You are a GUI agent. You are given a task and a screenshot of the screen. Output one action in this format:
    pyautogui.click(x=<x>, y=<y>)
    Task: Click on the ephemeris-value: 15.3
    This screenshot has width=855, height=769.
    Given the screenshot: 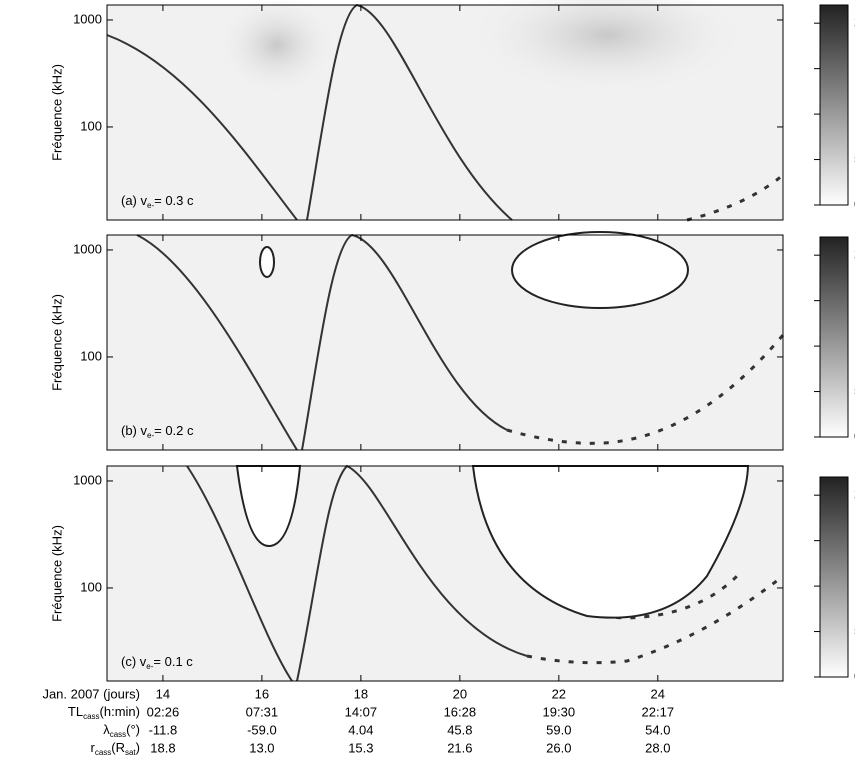 What is the action you would take?
    pyautogui.click(x=360, y=747)
    